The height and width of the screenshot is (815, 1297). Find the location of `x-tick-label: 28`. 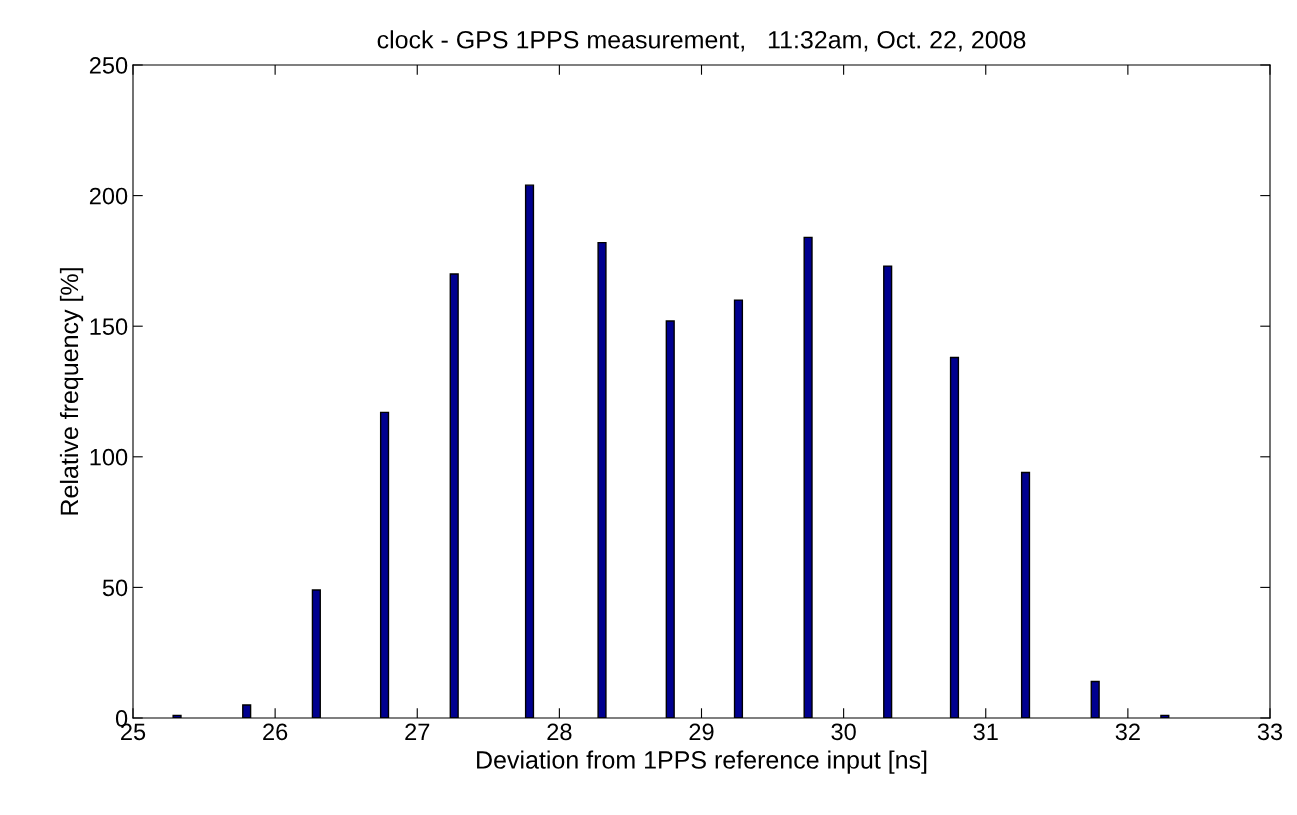

x-tick-label: 28 is located at coordinates (559, 732).